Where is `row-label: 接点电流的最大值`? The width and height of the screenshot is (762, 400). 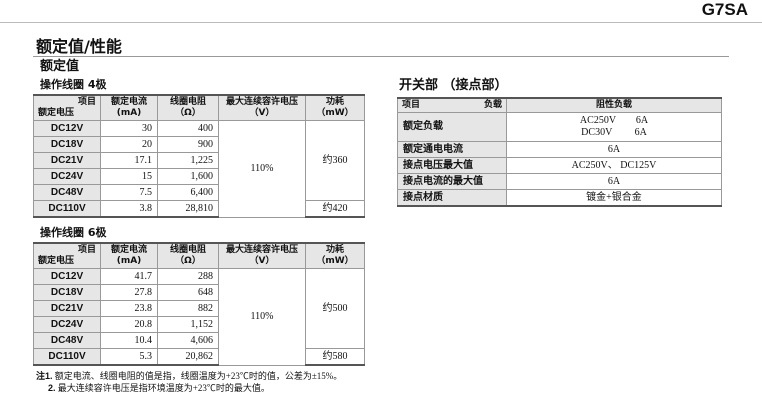
row-label: 接点电流的最大值 is located at coordinates (452, 181).